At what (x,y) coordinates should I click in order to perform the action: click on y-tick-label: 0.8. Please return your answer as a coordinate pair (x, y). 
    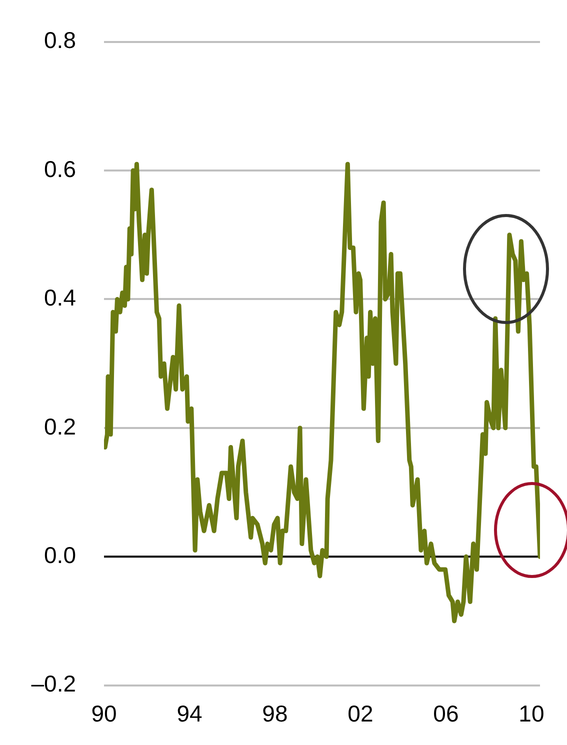
    Looking at the image, I should click on (60, 40).